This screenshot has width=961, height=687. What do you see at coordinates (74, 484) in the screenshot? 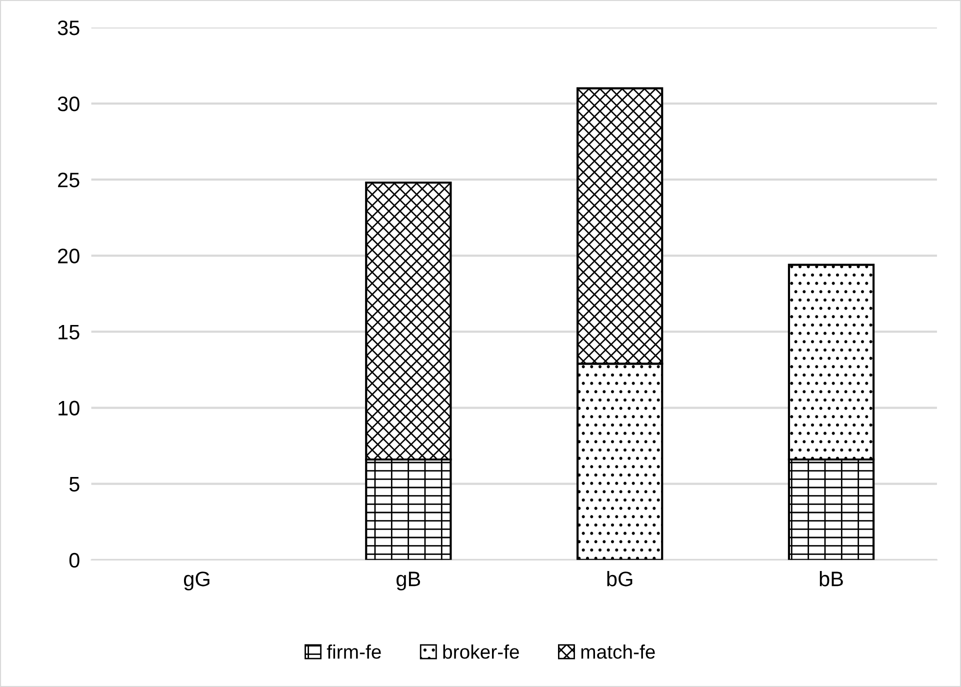
I see `y-tick-label: 5` at bounding box center [74, 484].